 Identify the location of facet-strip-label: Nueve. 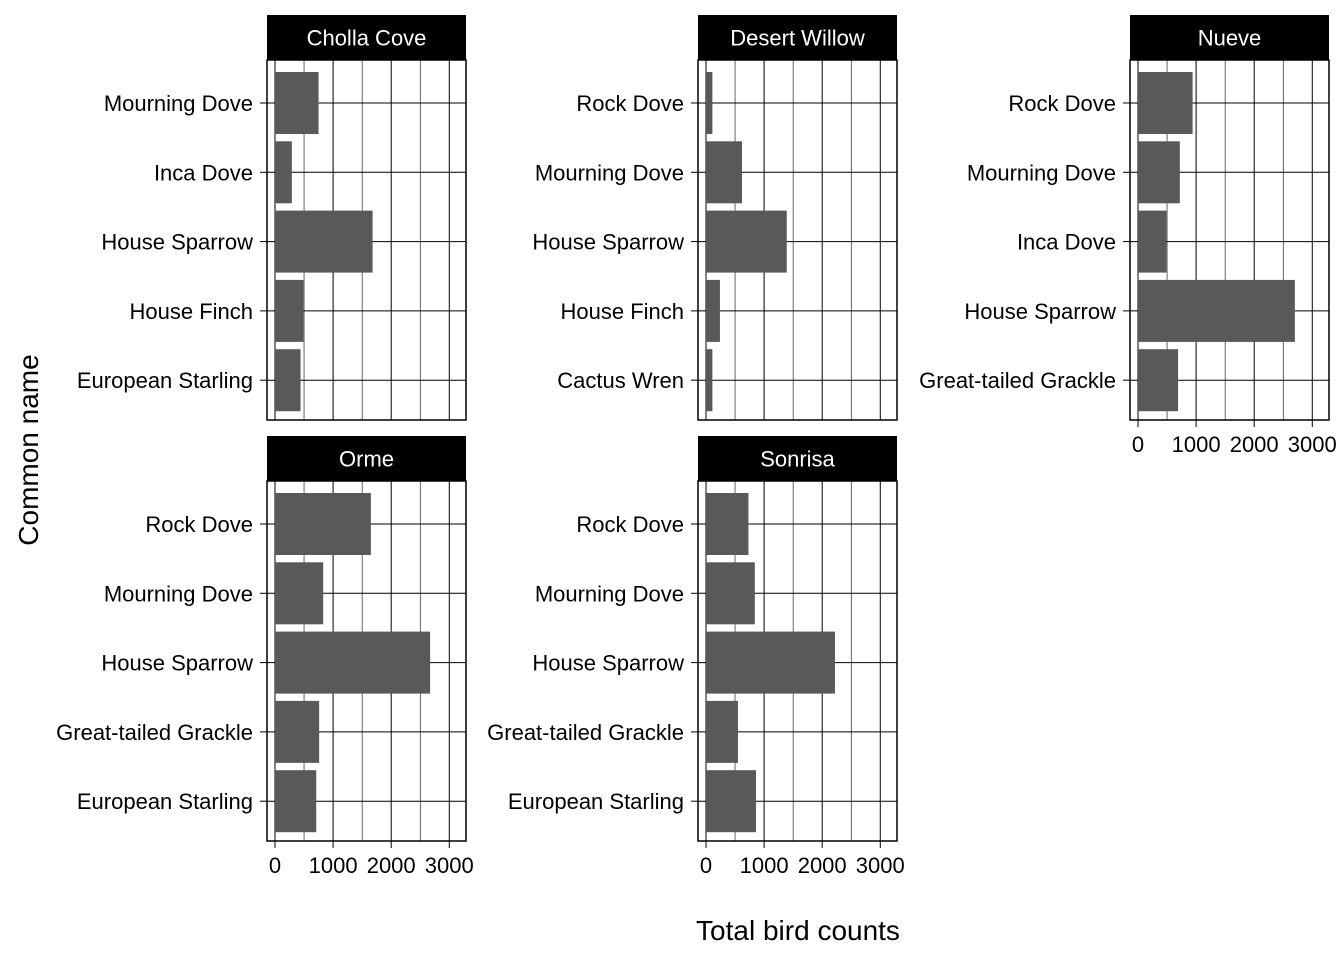
(1230, 38).